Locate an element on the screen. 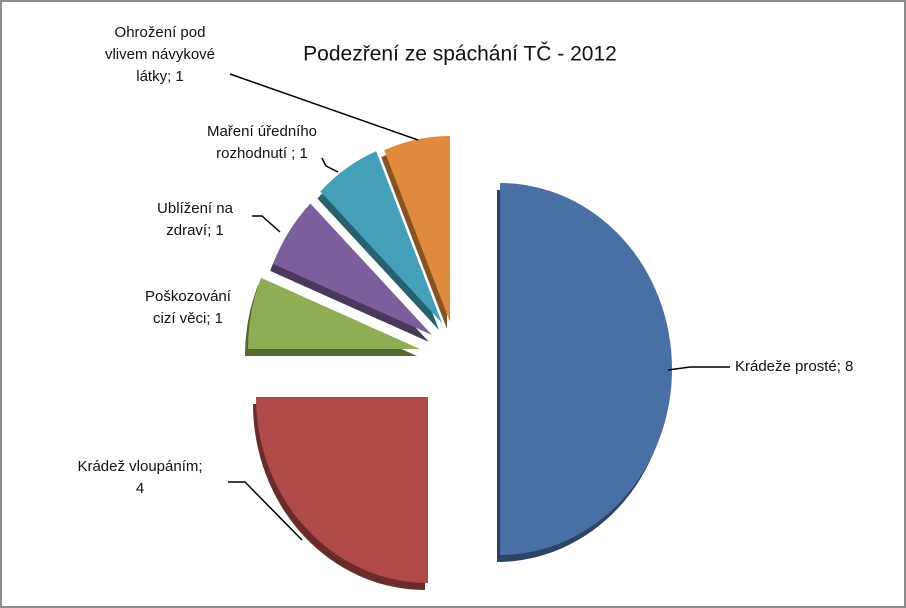 The image size is (906, 608). data-label: Krádež vloupáním; is located at coordinates (139, 466).